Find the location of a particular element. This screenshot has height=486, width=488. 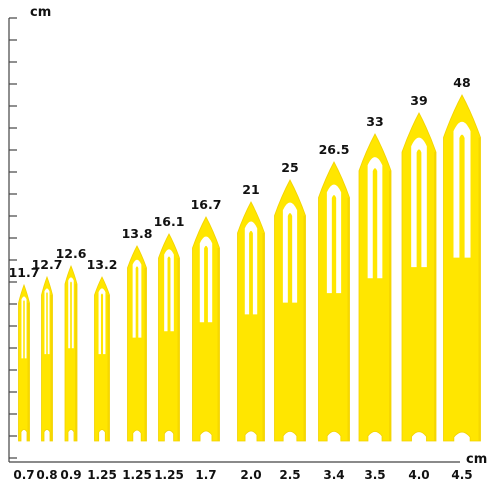

needle-length-label: 21 is located at coordinates (251, 189).